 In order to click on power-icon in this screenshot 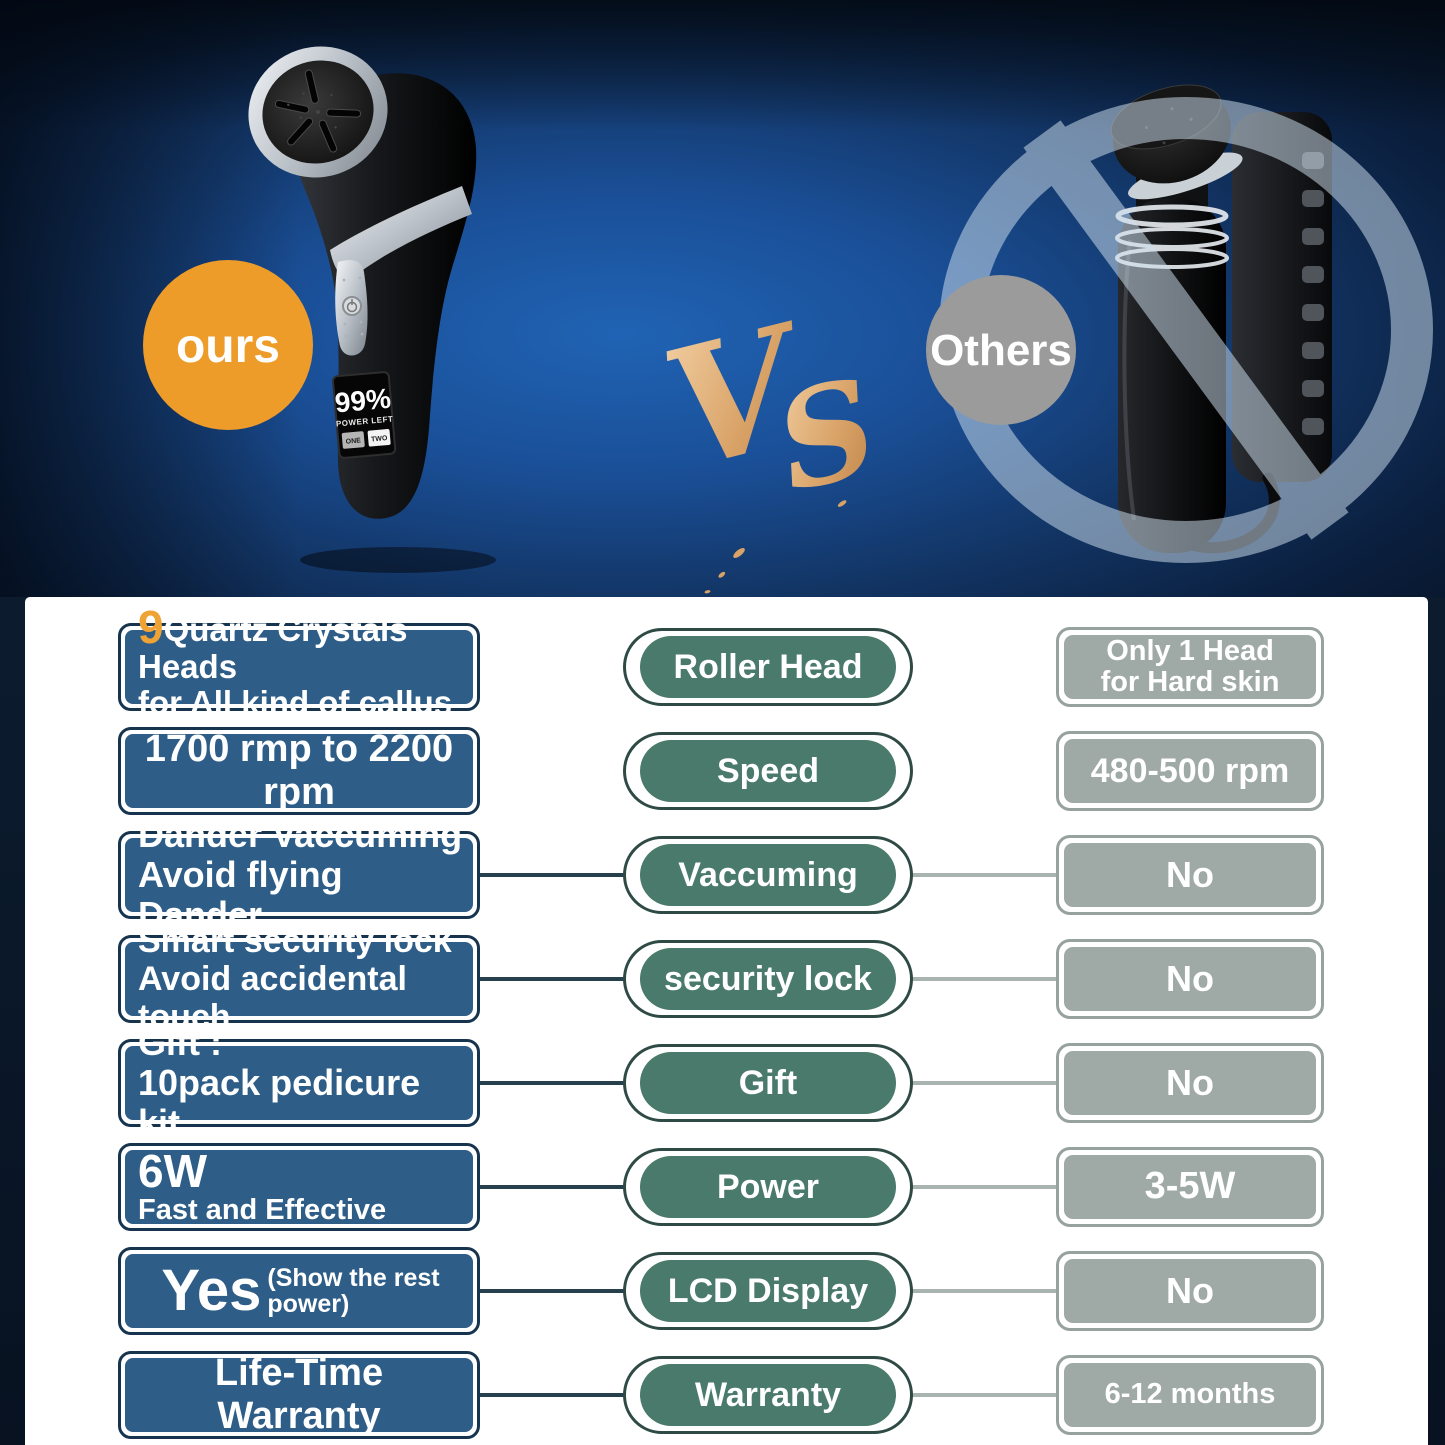, I will do `click(352, 306)`.